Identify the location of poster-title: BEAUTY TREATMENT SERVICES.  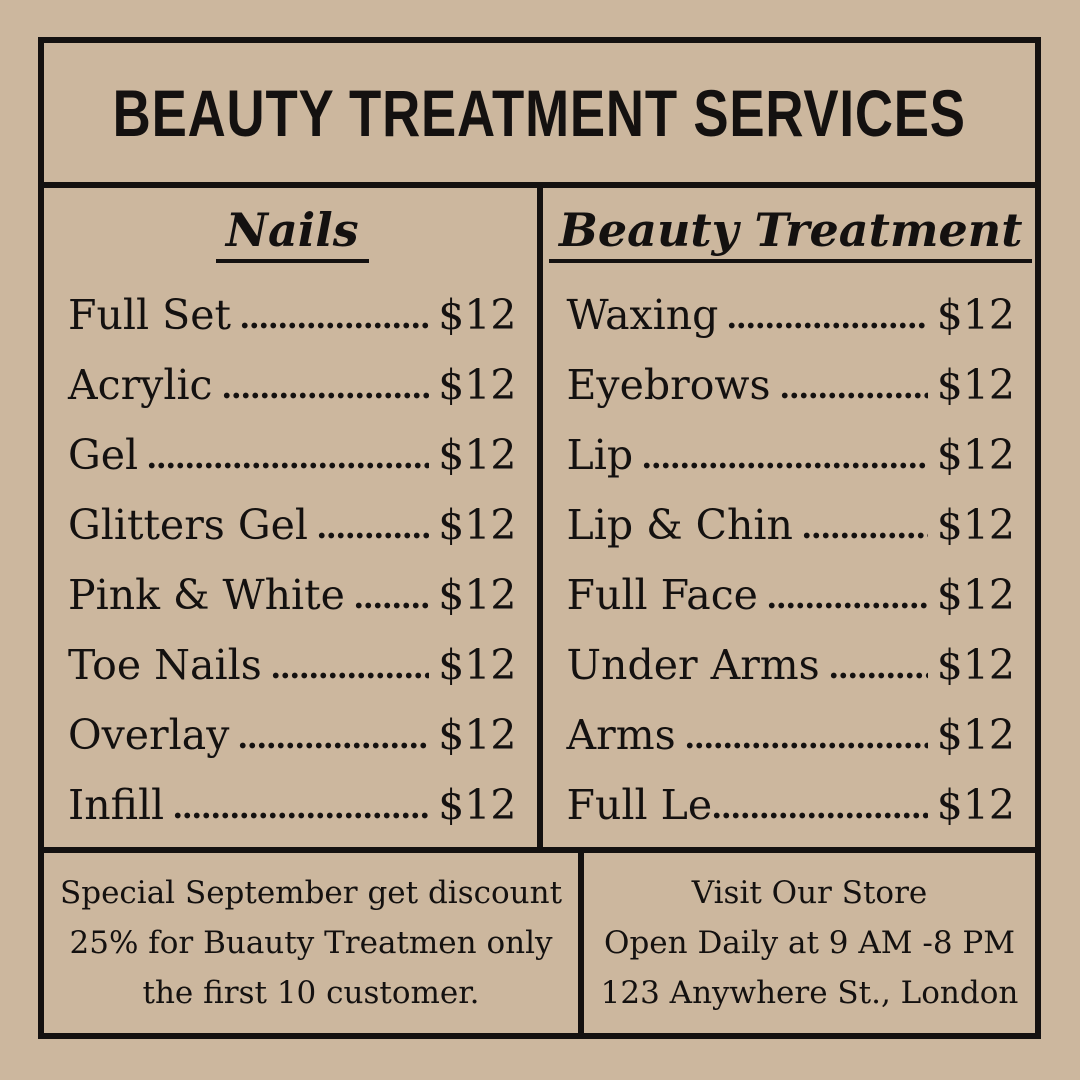
(539, 112).